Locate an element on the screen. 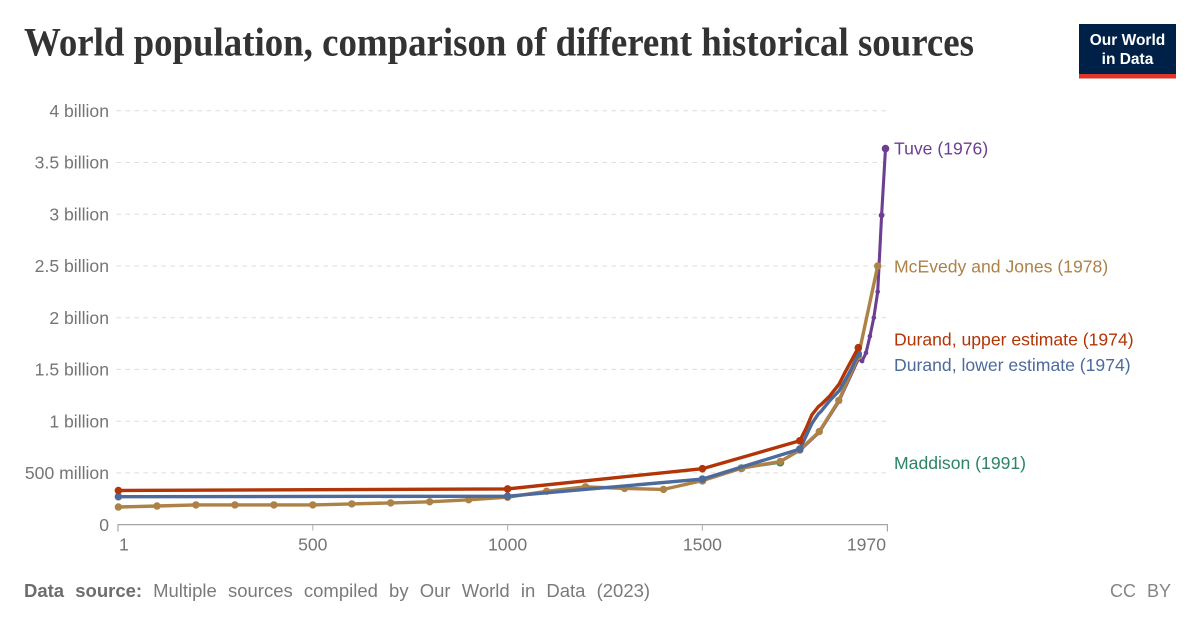 The width and height of the screenshot is (1200, 627). svg-text: Durand, lower estimate (1974) is located at coordinates (1012, 365).